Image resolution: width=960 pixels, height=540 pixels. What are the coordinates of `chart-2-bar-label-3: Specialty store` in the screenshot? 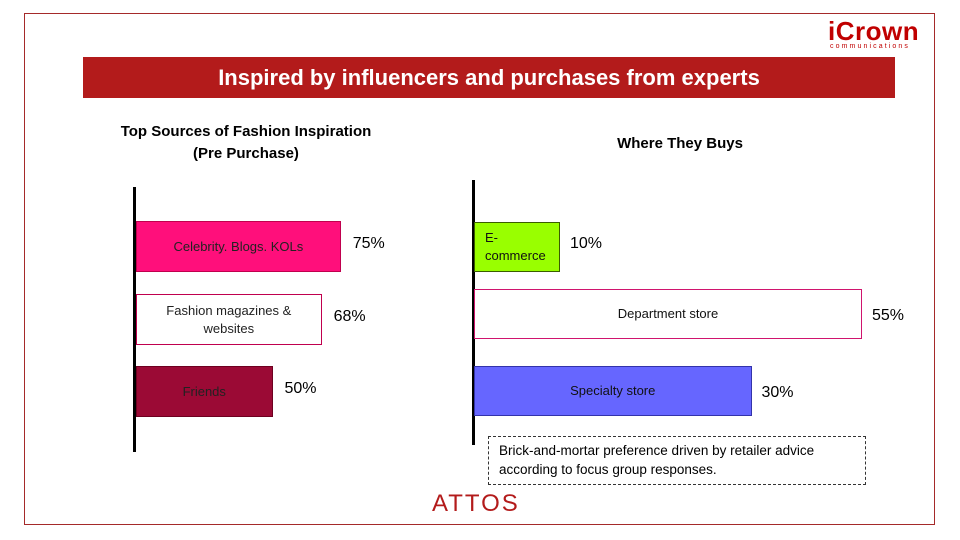 It's located at (613, 390).